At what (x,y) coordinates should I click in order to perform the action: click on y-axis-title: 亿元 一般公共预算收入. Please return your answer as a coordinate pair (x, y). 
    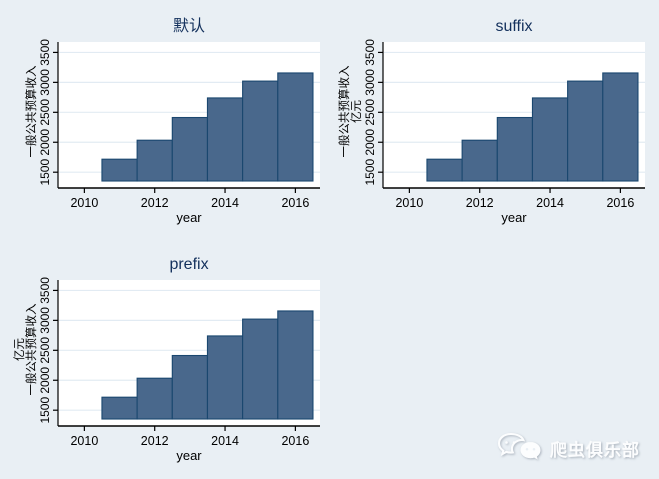
    Looking at the image, I should click on (25, 349).